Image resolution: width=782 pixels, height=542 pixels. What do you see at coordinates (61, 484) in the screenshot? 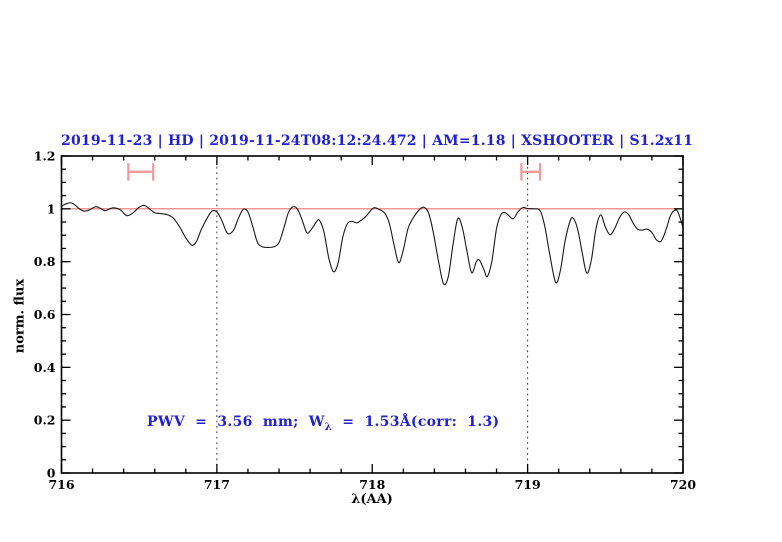
I see `x-tick-label-716: 716` at bounding box center [61, 484].